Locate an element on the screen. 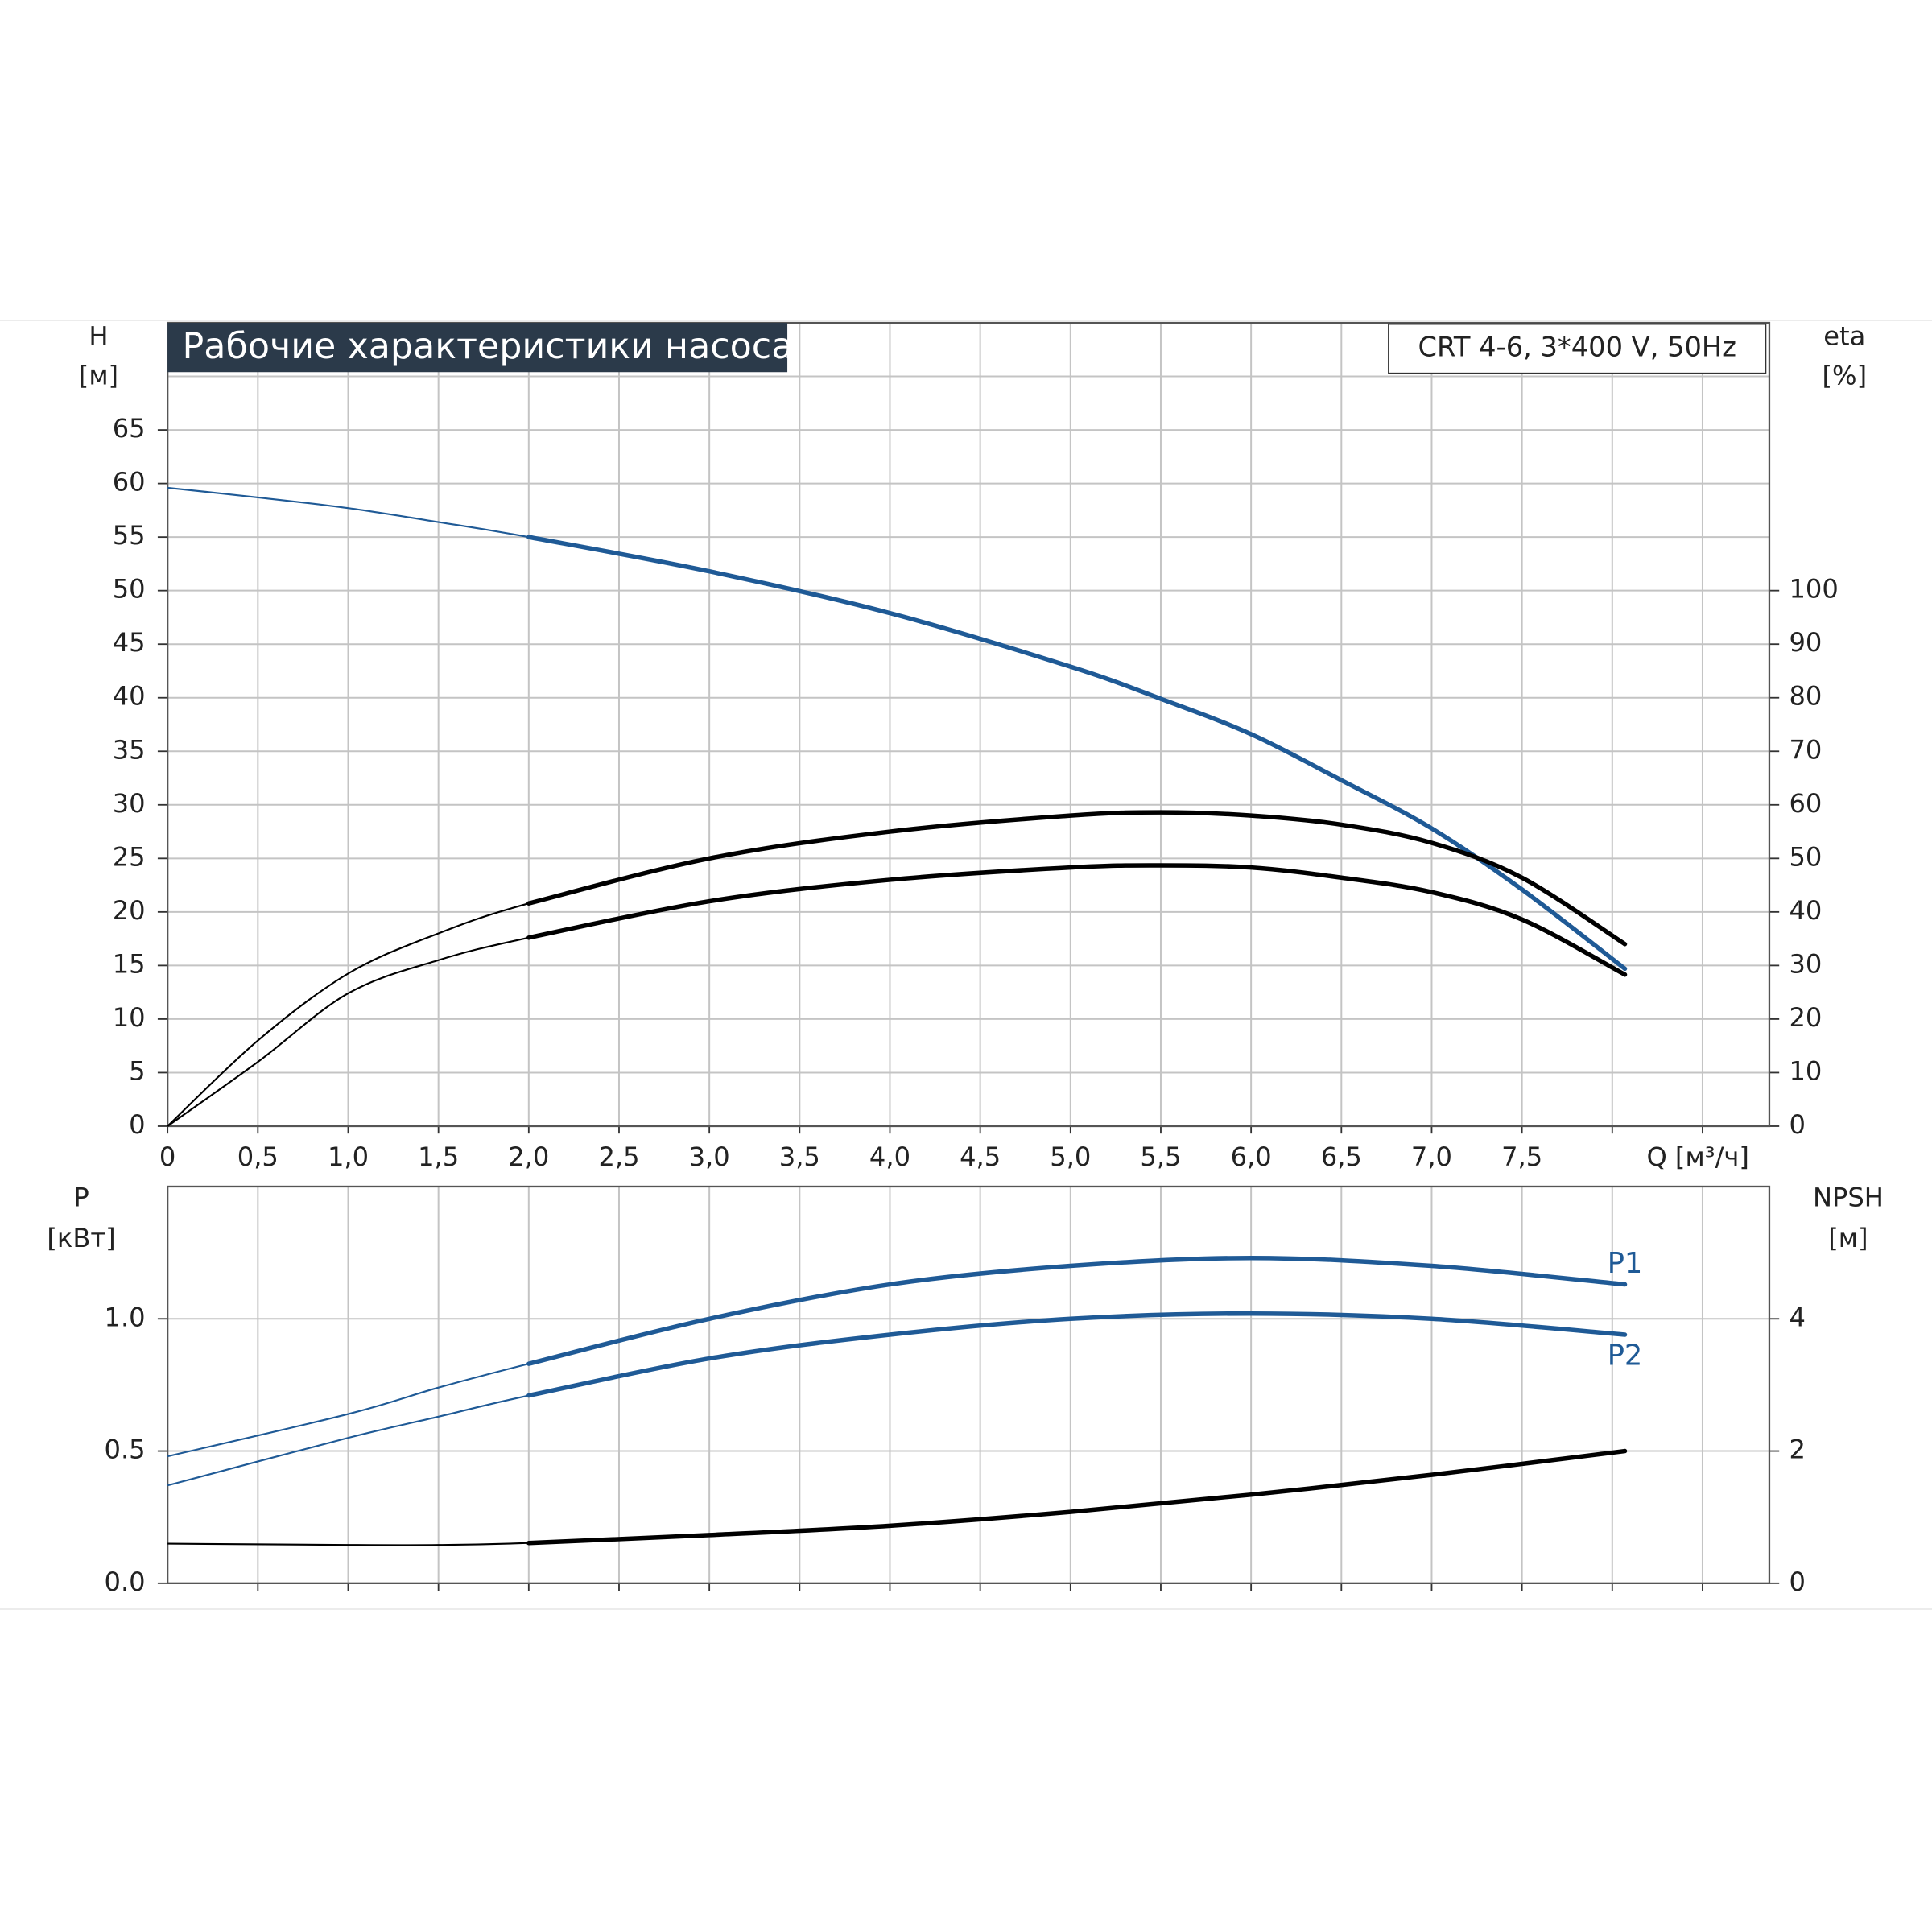  y-tick-label: 30 is located at coordinates (129, 803).